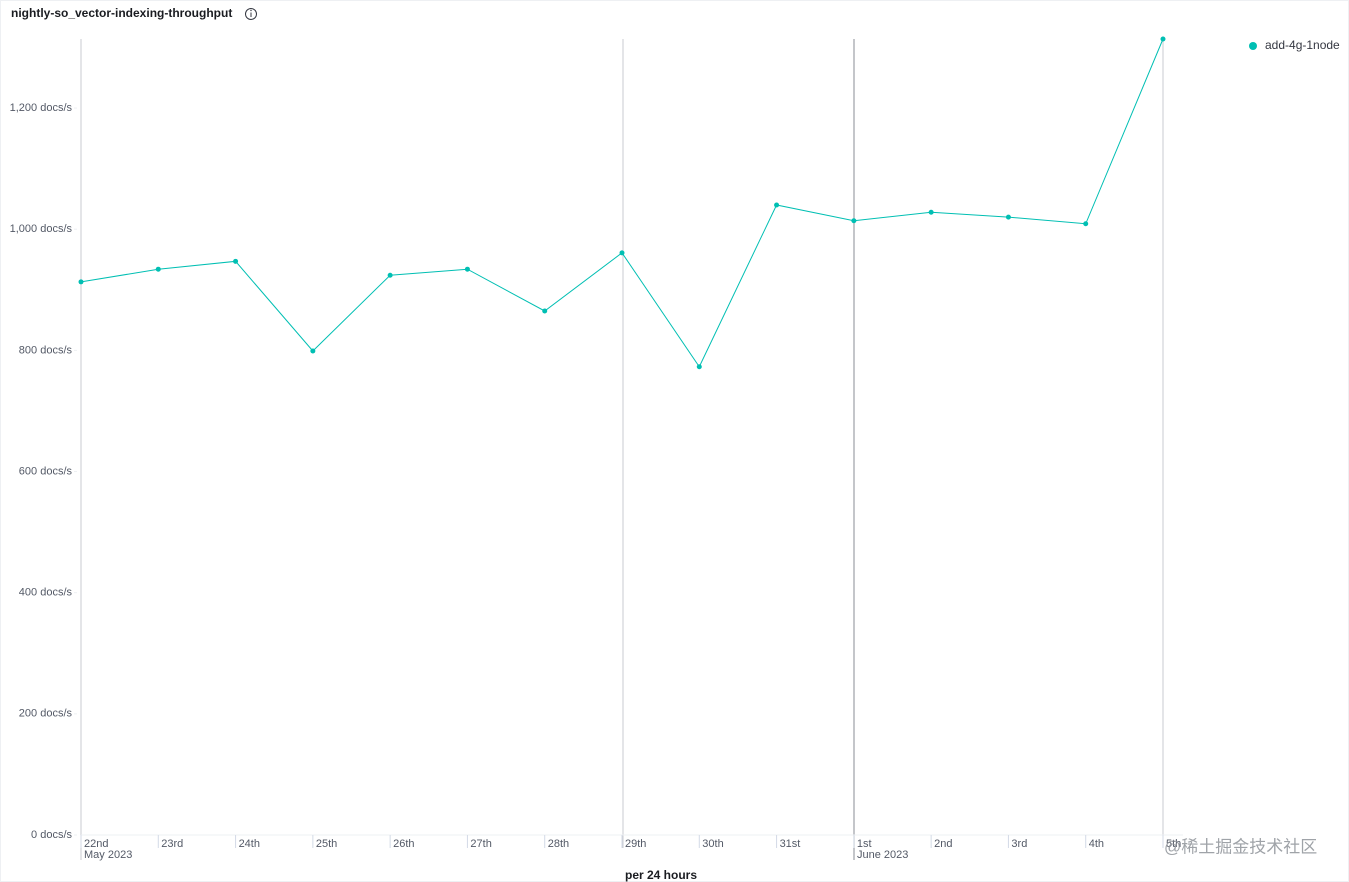  Describe the element at coordinates (635, 844) in the screenshot. I see `x-tick-label: 29th` at that location.